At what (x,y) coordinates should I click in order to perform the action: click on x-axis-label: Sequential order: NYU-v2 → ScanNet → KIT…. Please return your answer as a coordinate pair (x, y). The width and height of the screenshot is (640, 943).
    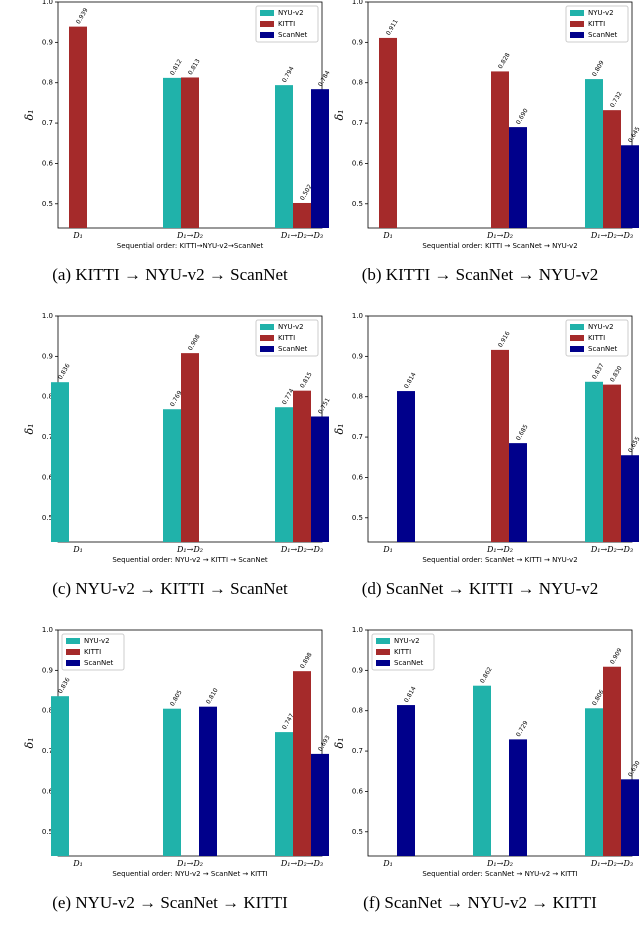
    Looking at the image, I should click on (189, 874).